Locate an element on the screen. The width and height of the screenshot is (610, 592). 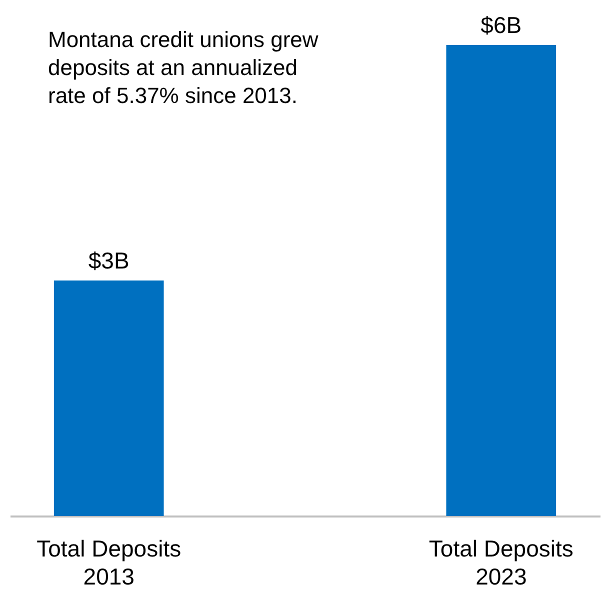
data-label: $3B is located at coordinates (109, 261).